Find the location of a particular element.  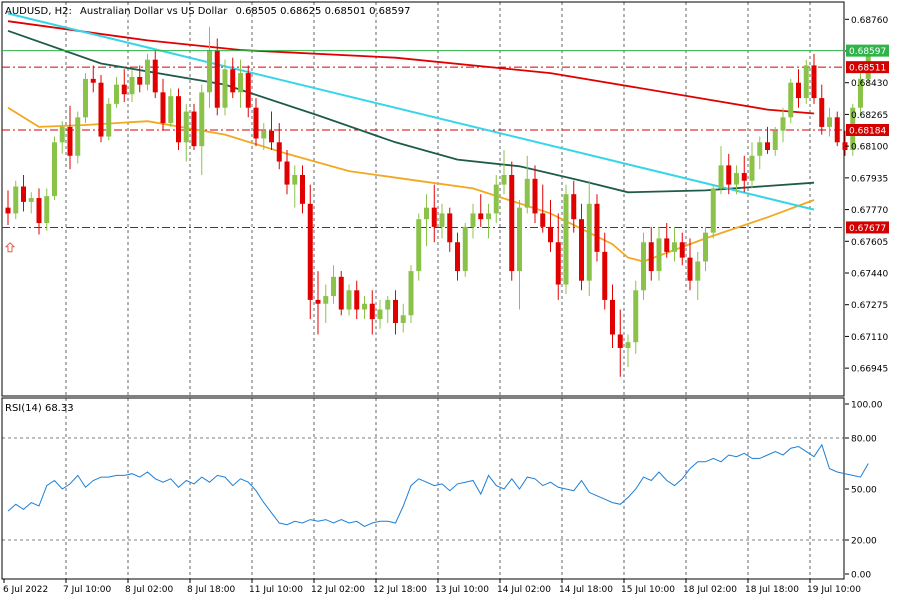

price-level-tag: 0.68511 is located at coordinates (867, 69).